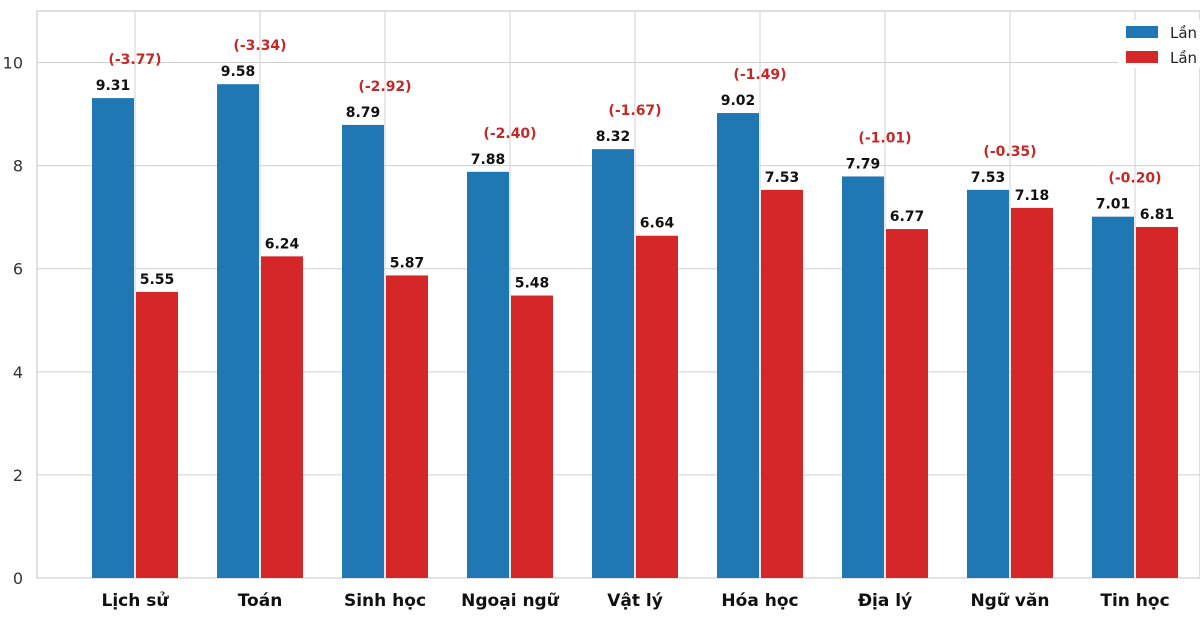 This screenshot has height=628, width=1200. I want to click on y-tick-label: 10, so click(13, 63).